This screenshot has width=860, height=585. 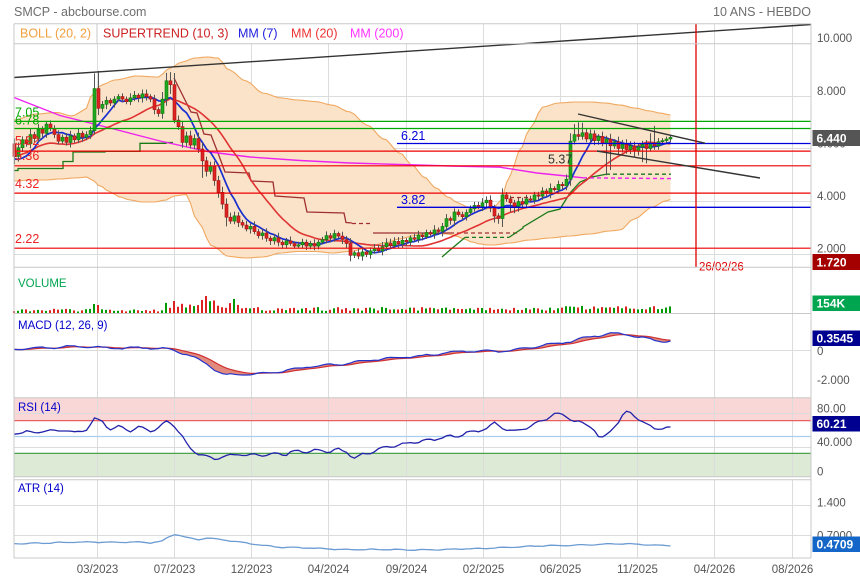 What do you see at coordinates (832, 262) in the screenshot?
I see `svg-text: 1.720` at bounding box center [832, 262].